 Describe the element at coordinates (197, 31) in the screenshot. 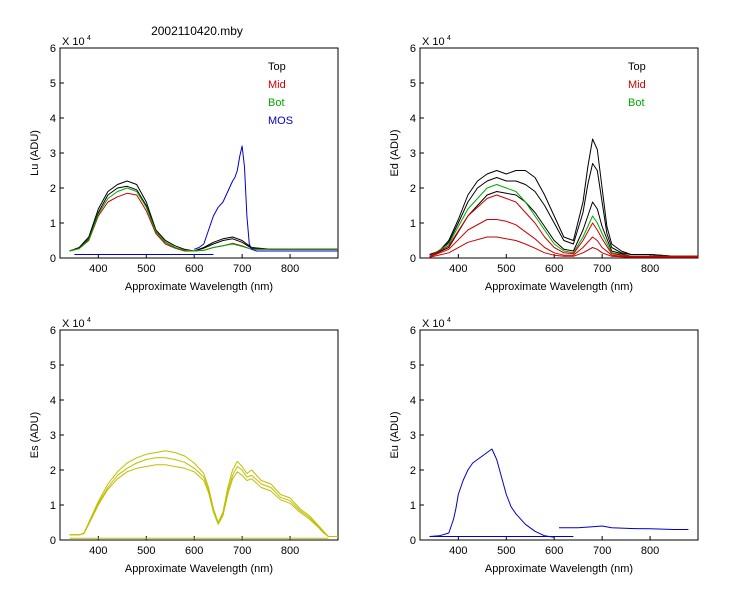

I see `figure-title: 2002110420.mby` at that location.